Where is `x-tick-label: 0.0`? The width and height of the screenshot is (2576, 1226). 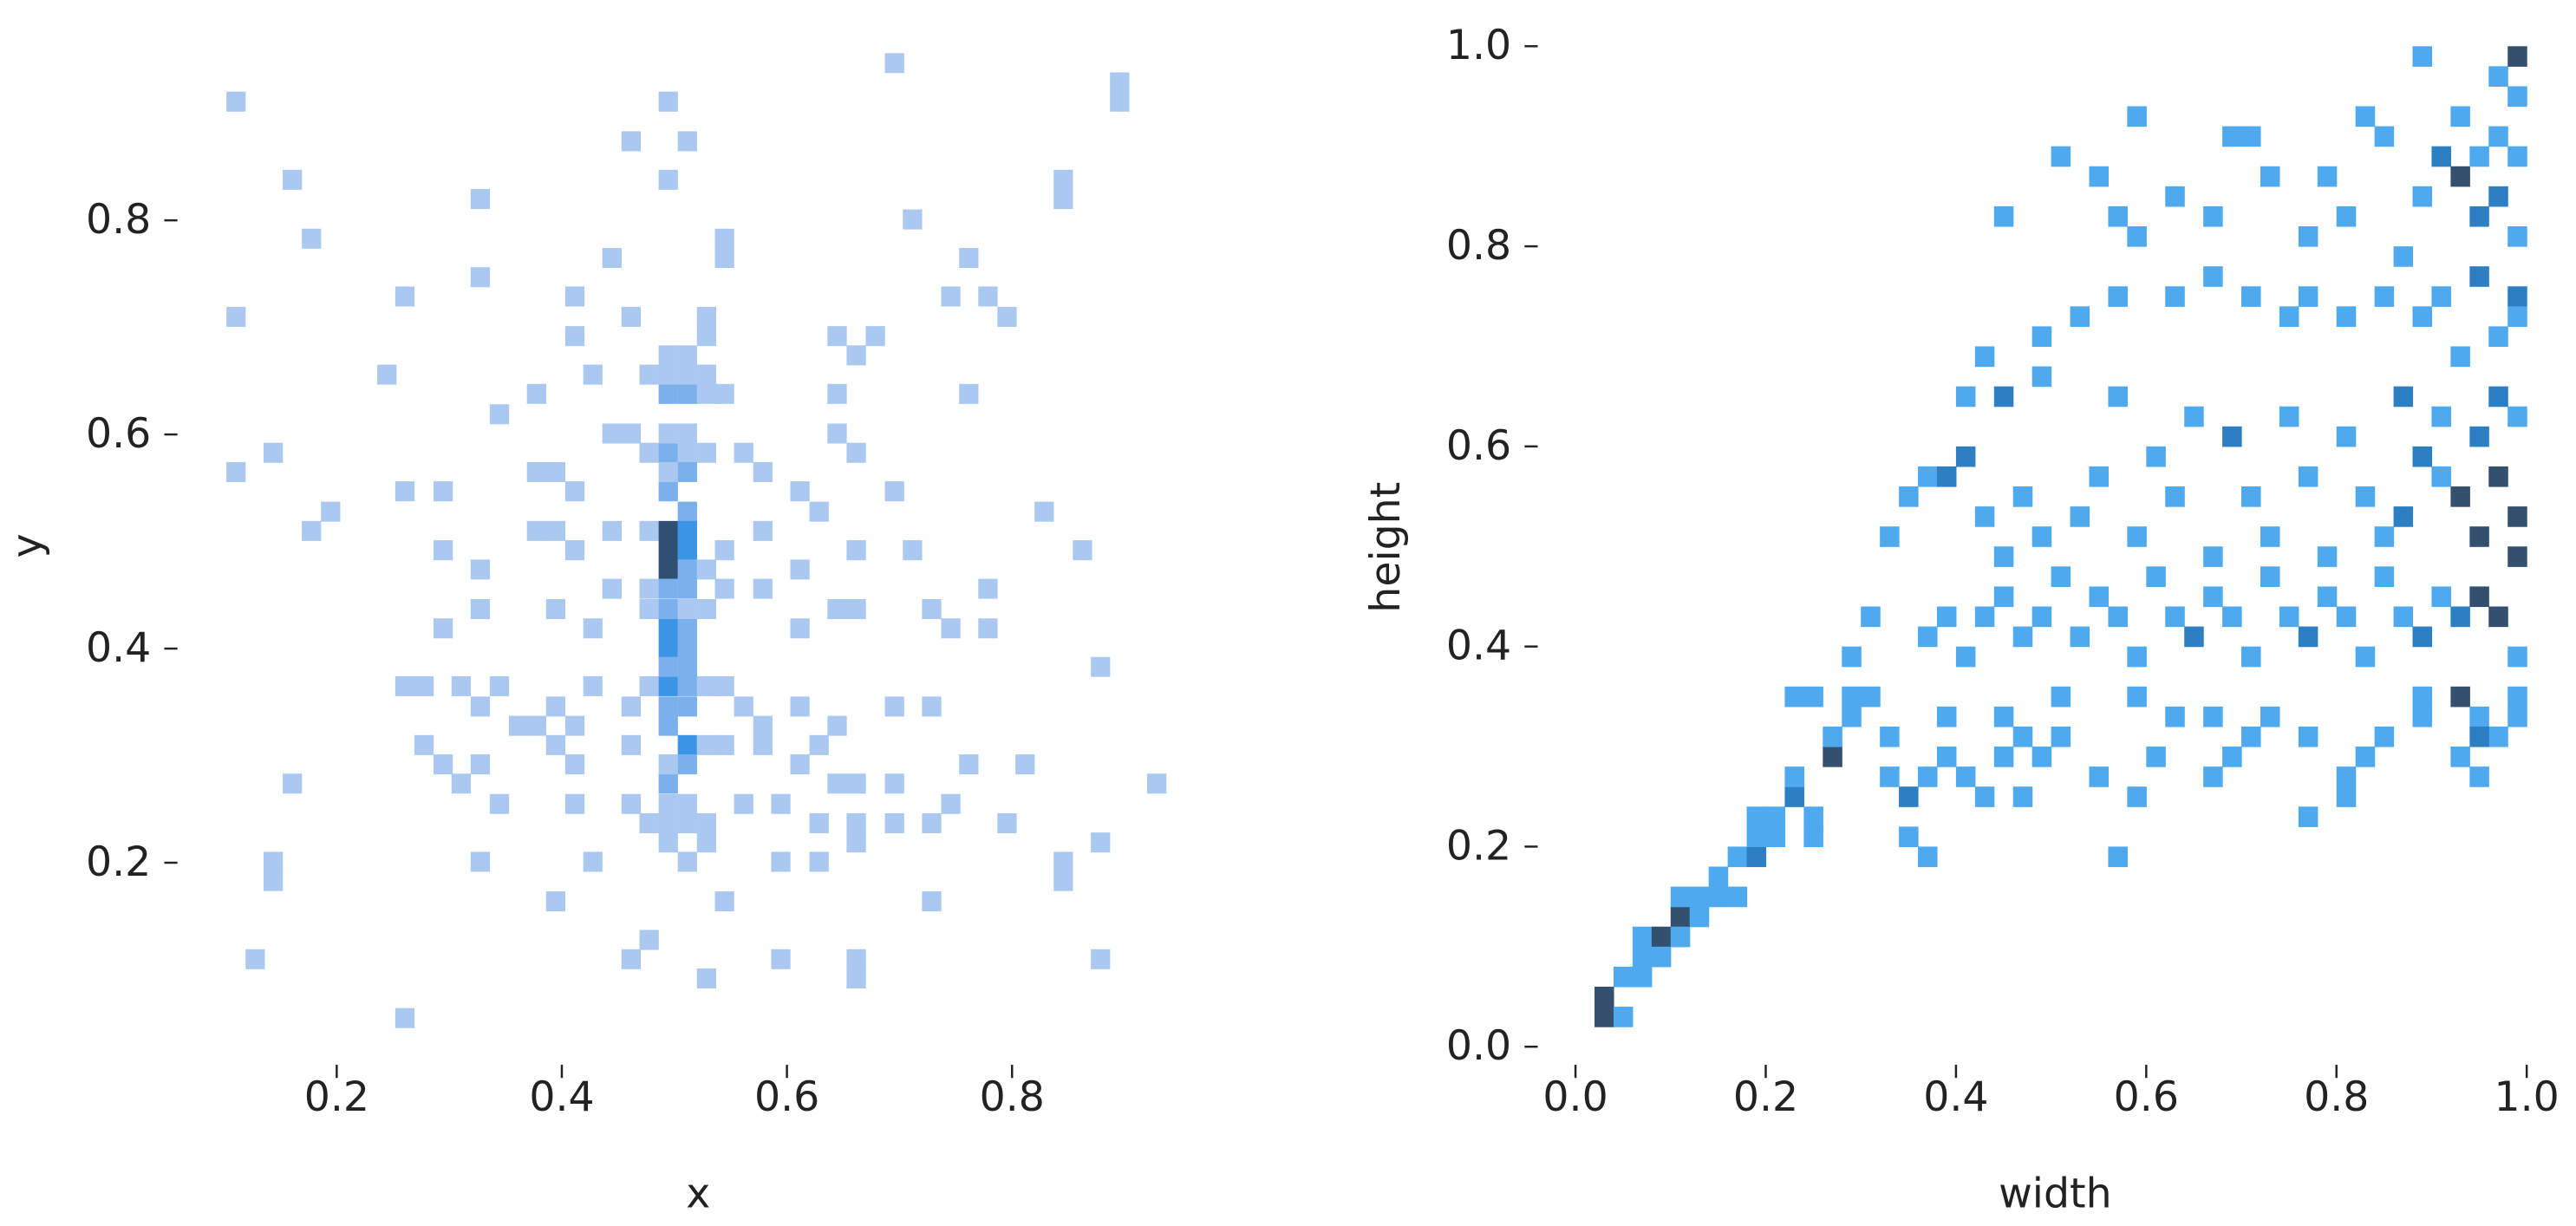 x-tick-label: 0.0 is located at coordinates (1575, 1097).